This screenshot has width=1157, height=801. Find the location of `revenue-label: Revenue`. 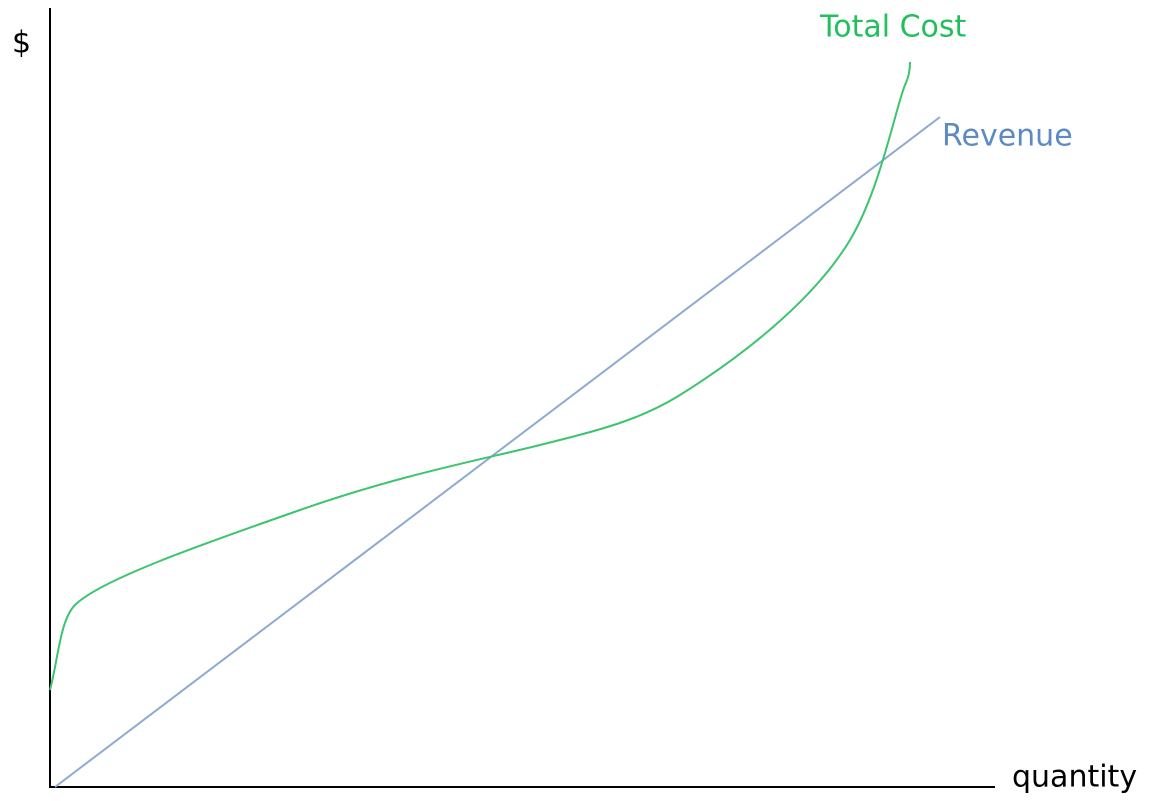

revenue-label: Revenue is located at coordinates (1007, 136).